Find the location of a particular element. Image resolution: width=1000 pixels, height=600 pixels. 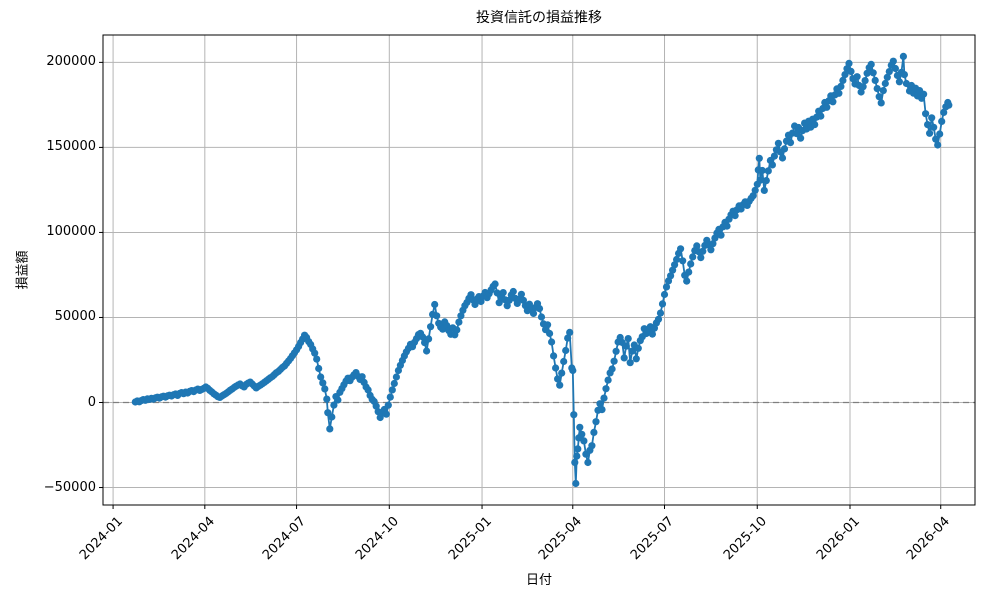

chart-title: 投資信託の損益推移 is located at coordinates (539, 18).